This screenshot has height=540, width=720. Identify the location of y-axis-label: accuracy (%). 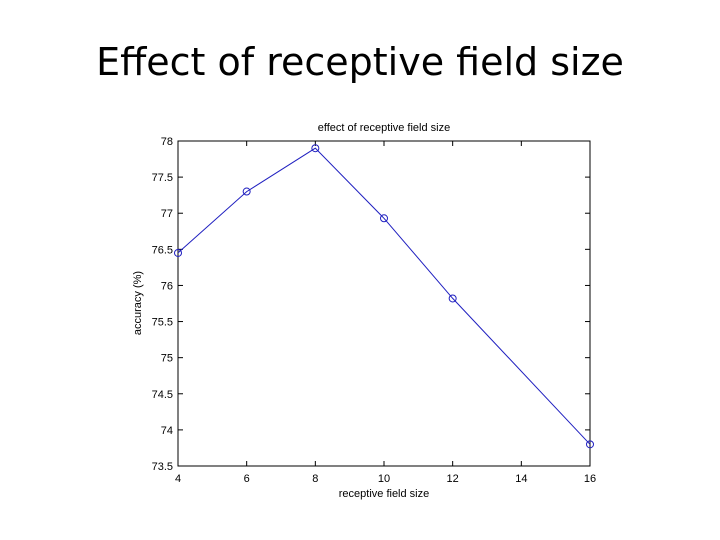
(138, 303).